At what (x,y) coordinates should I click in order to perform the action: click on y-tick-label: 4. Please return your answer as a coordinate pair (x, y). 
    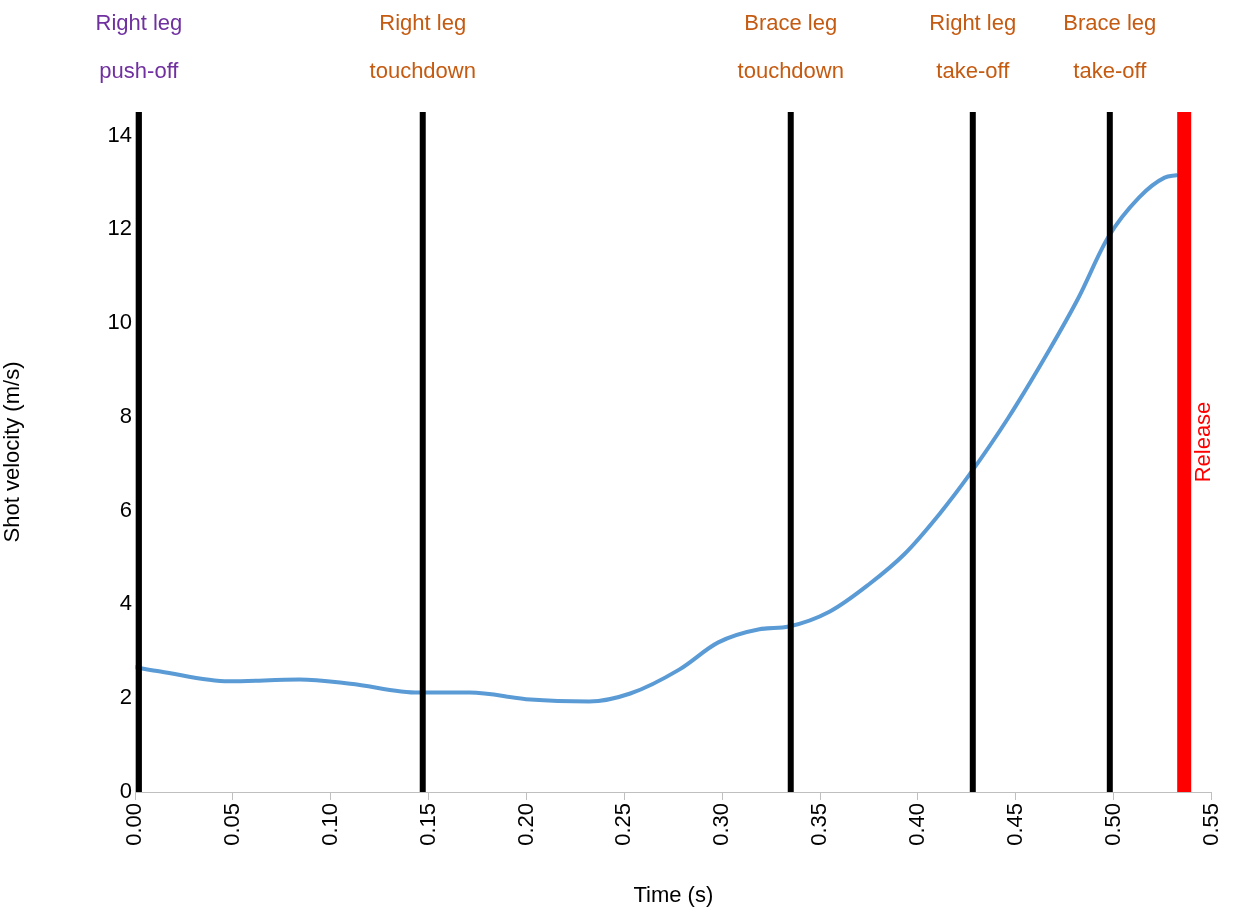
    Looking at the image, I should click on (125, 603).